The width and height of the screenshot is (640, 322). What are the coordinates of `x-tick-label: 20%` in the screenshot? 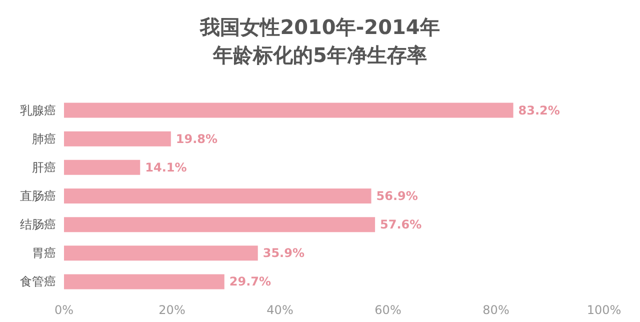 It's located at (172, 310).